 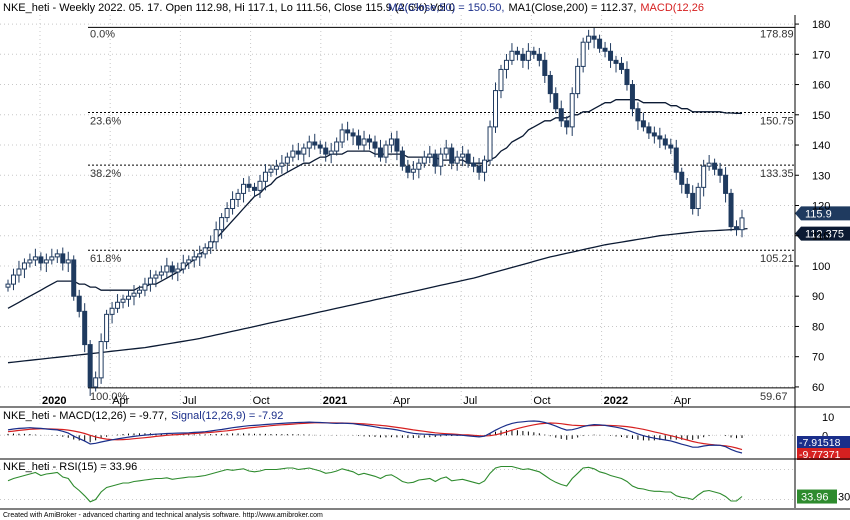 I want to click on macd-tag: MACD(12,26, so click(x=672, y=8).